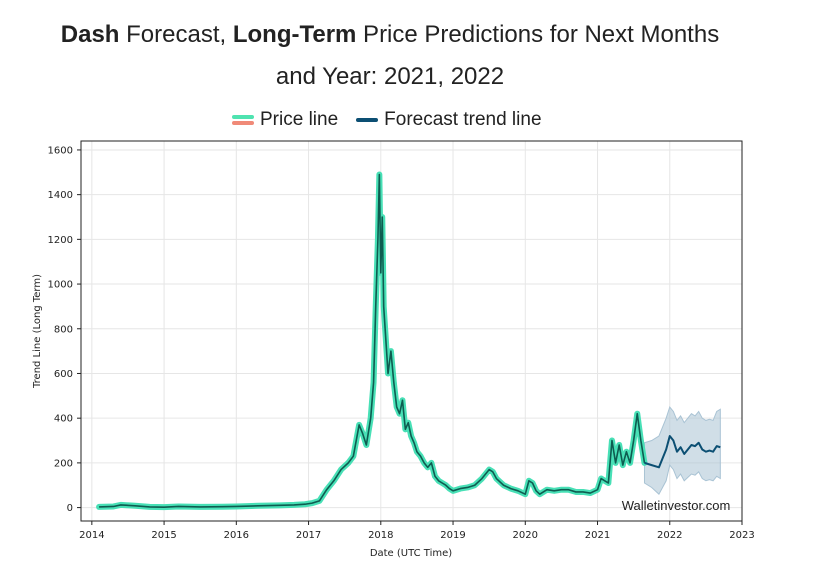 This screenshot has height=563, width=830. Describe the element at coordinates (176, 34) in the screenshot. I see `title-text-a: Forecast,` at that location.